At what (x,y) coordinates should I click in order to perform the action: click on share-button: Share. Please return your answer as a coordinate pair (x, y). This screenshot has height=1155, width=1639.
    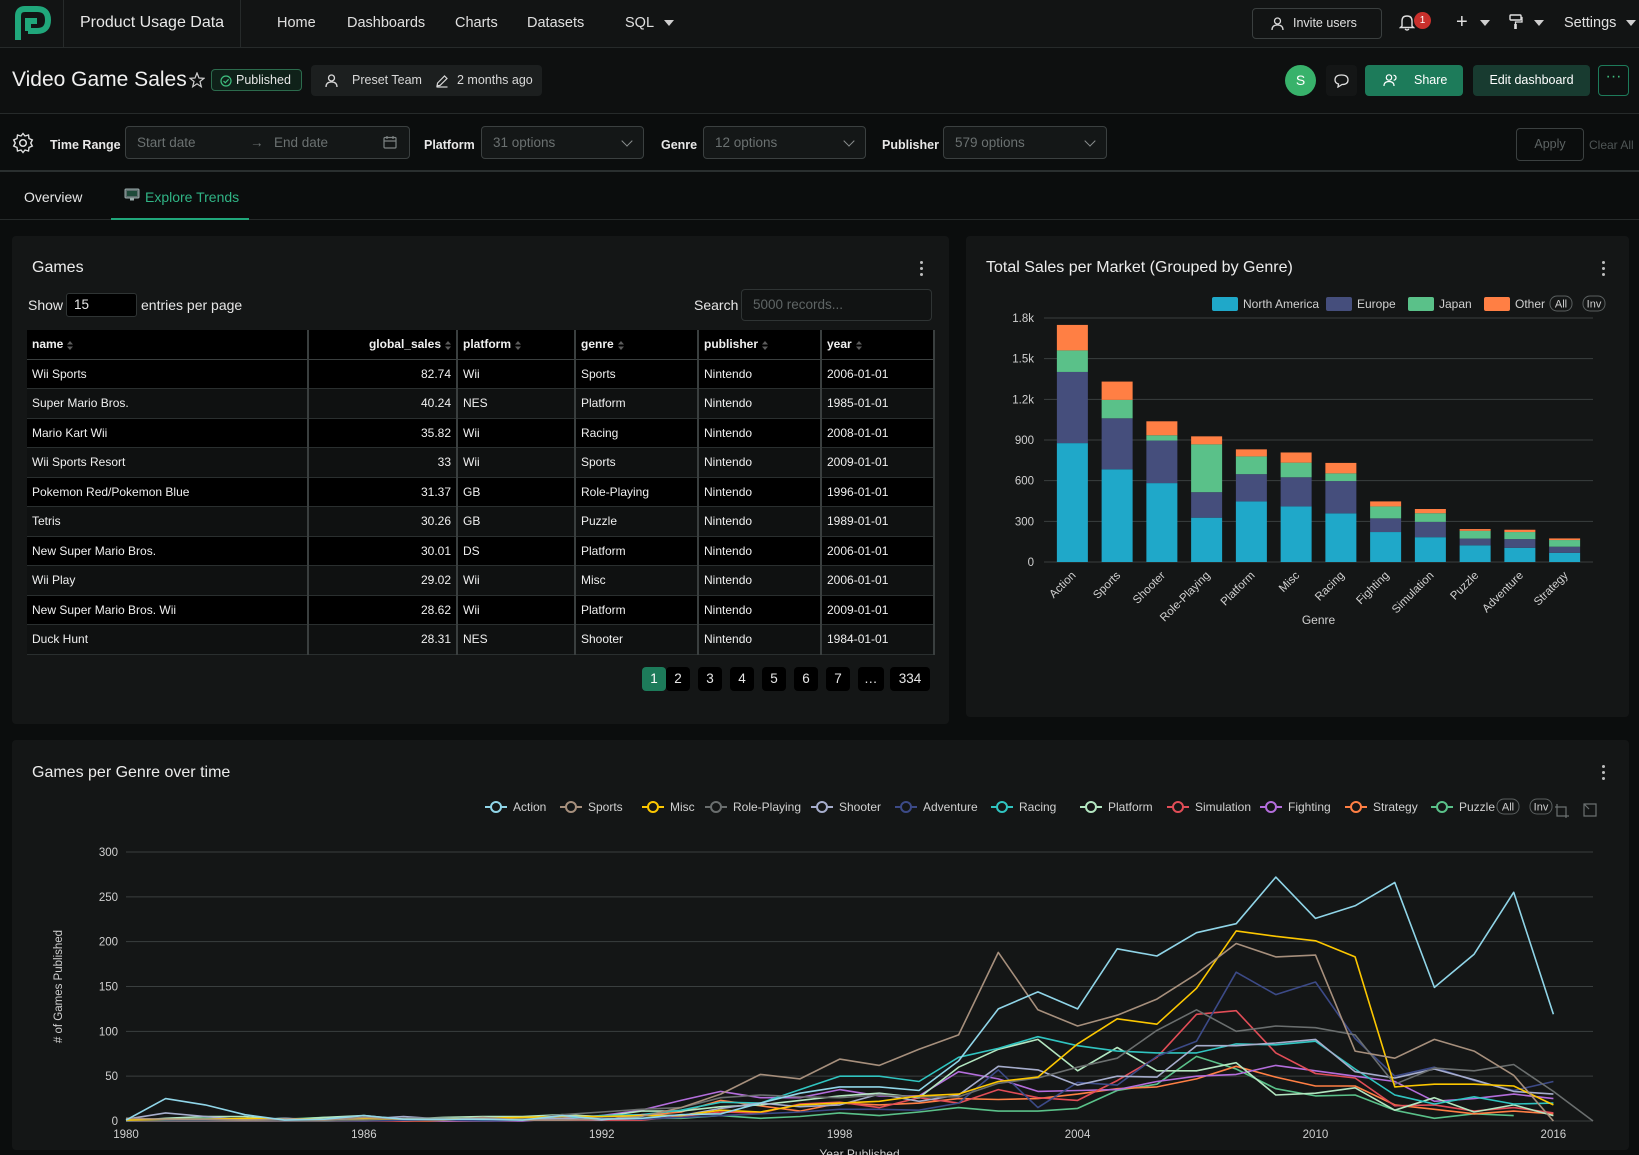
    Looking at the image, I should click on (1414, 80).